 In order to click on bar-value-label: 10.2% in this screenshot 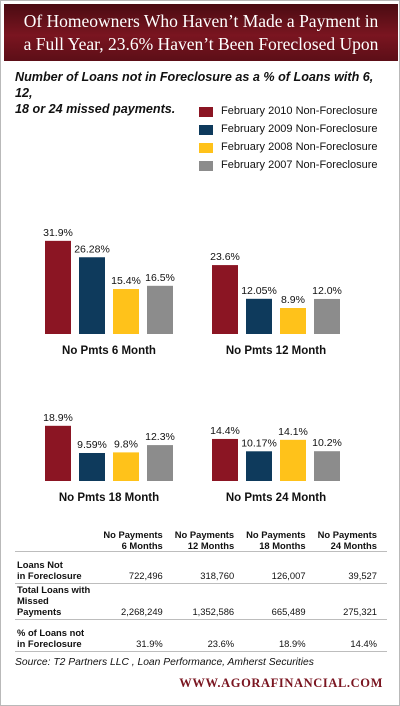, I will do `click(327, 443)`.